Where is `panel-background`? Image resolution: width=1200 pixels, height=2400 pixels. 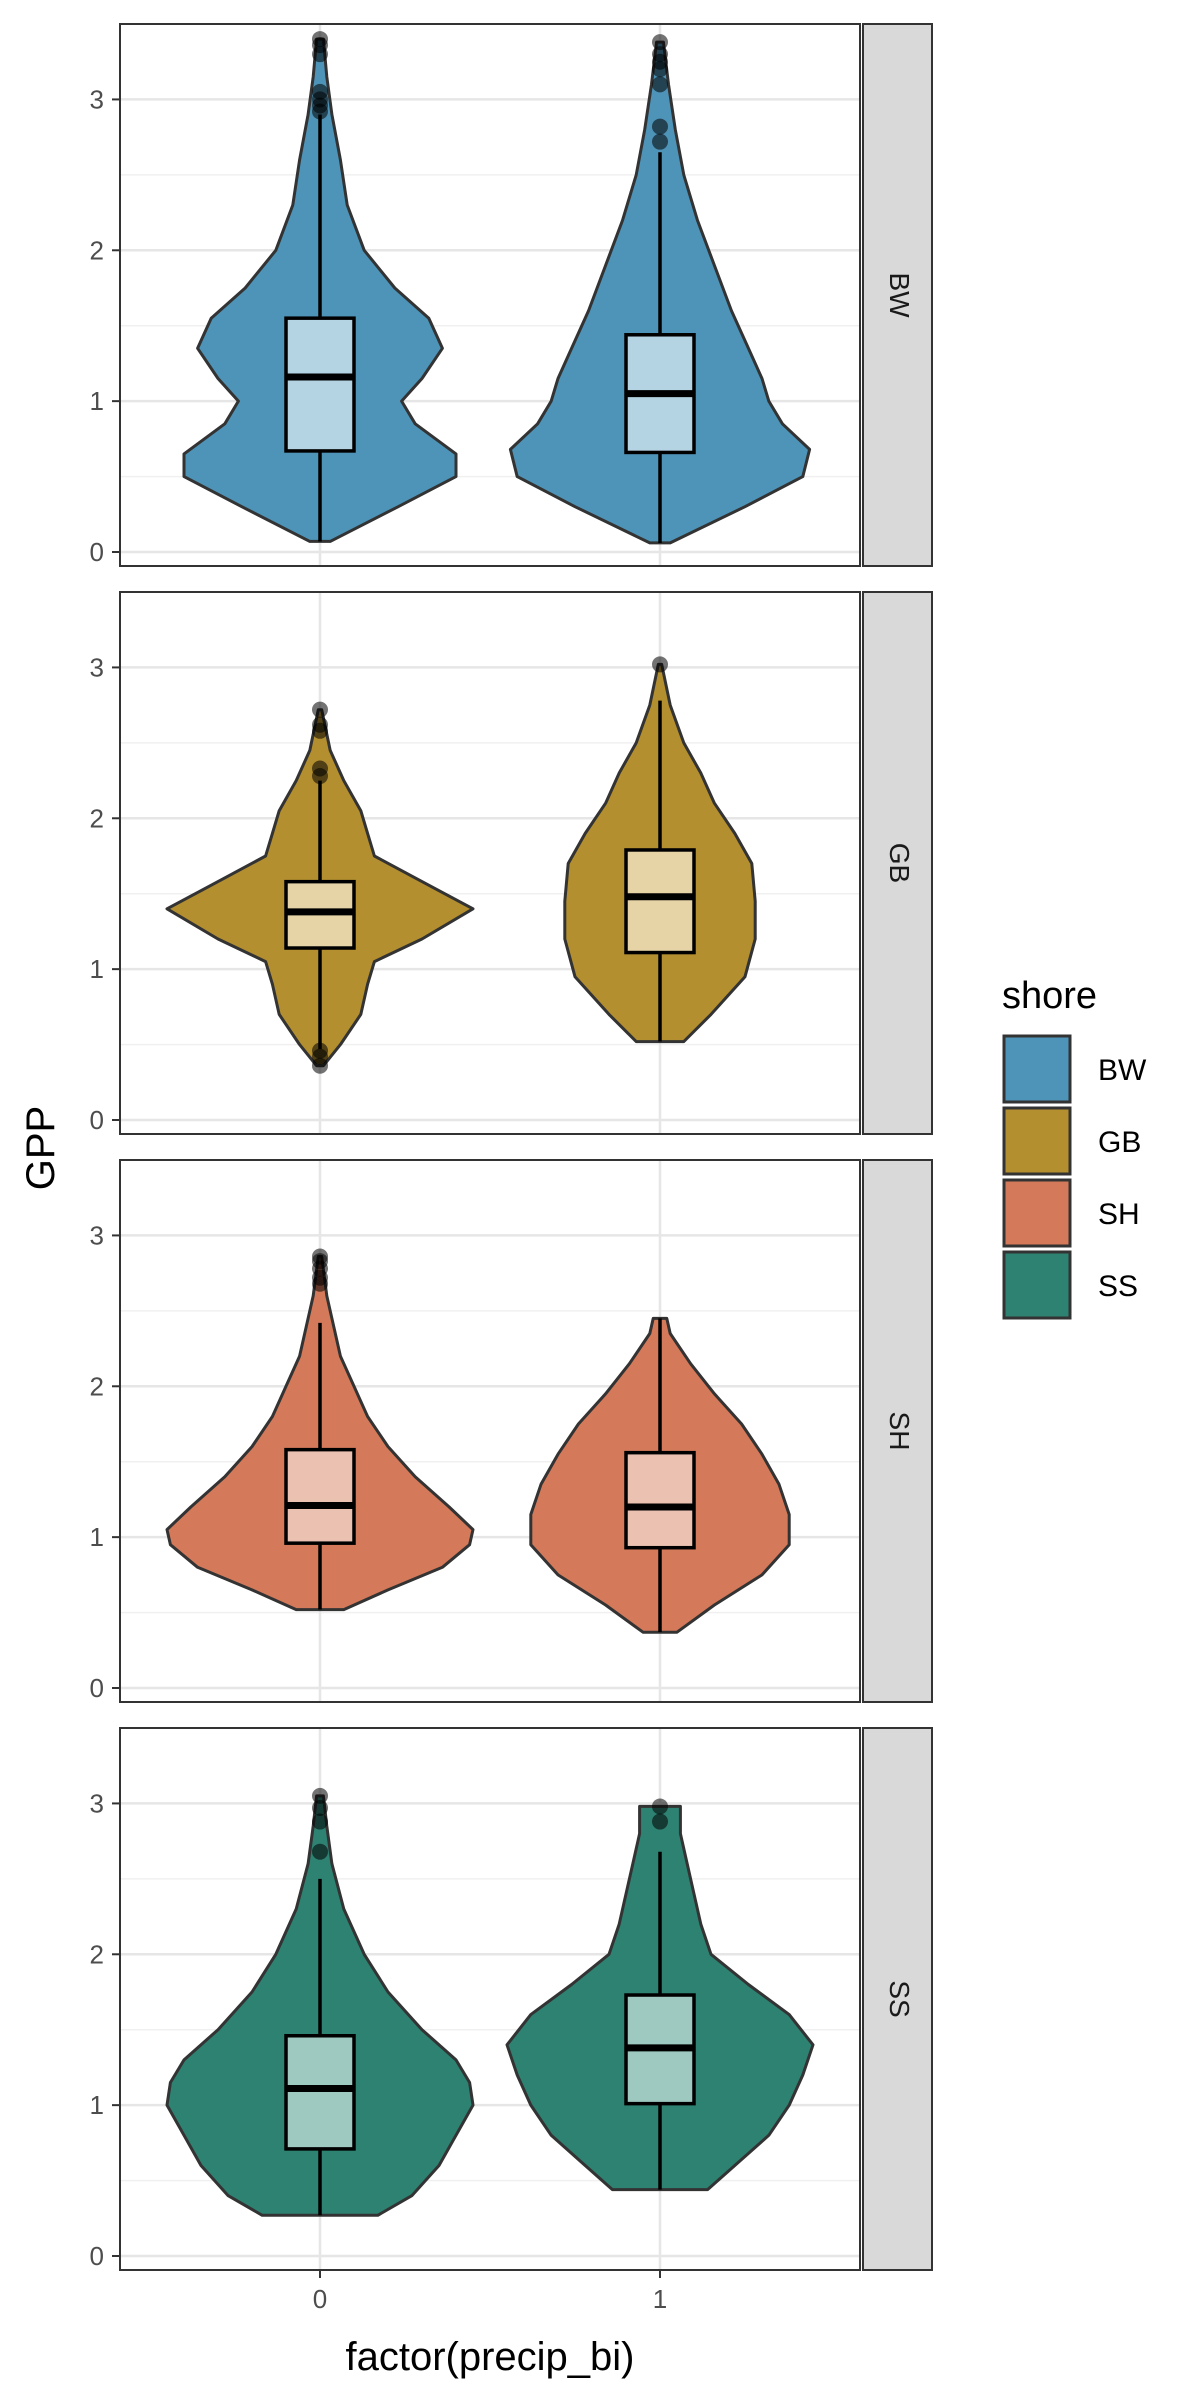 panel-background is located at coordinates (490, 1431).